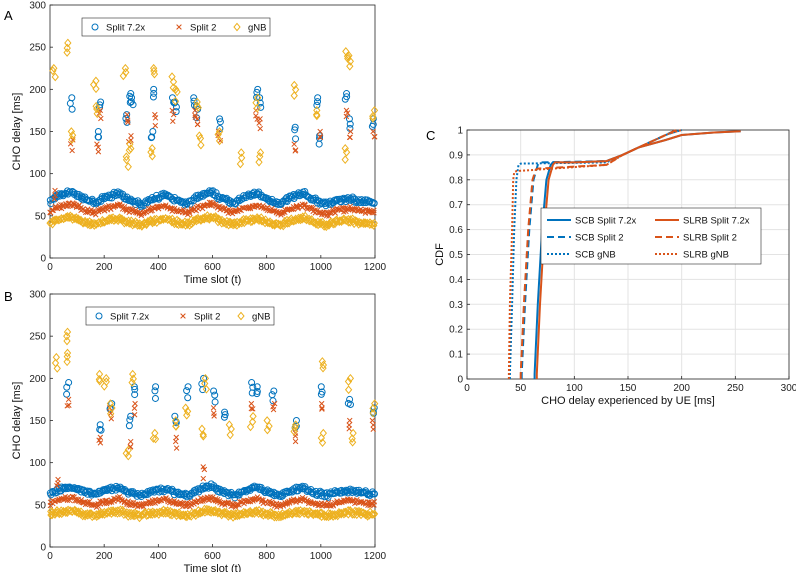 The image size is (796, 572). Describe the element at coordinates (456, 155) in the screenshot. I see `y-tick-label: 0.9` at that location.